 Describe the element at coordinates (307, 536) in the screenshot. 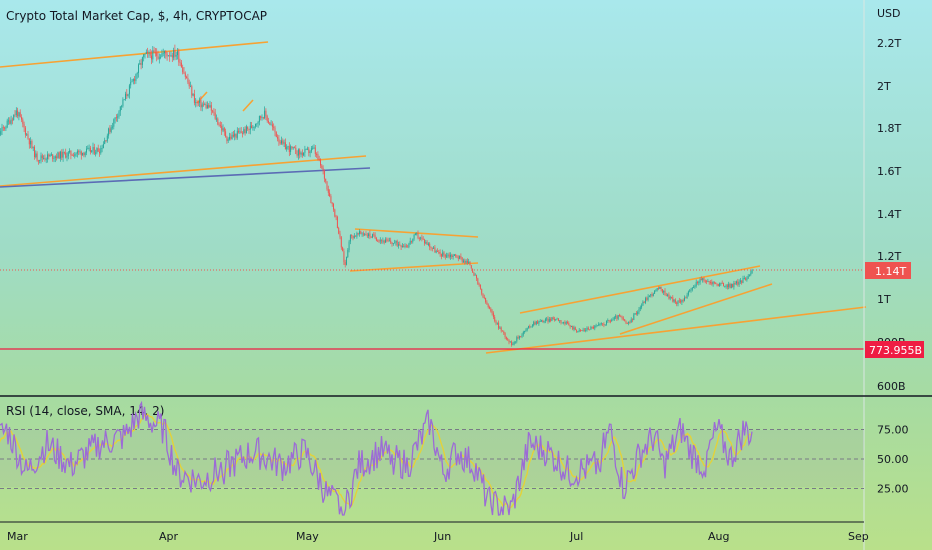

I see `time-tick-label: May` at that location.